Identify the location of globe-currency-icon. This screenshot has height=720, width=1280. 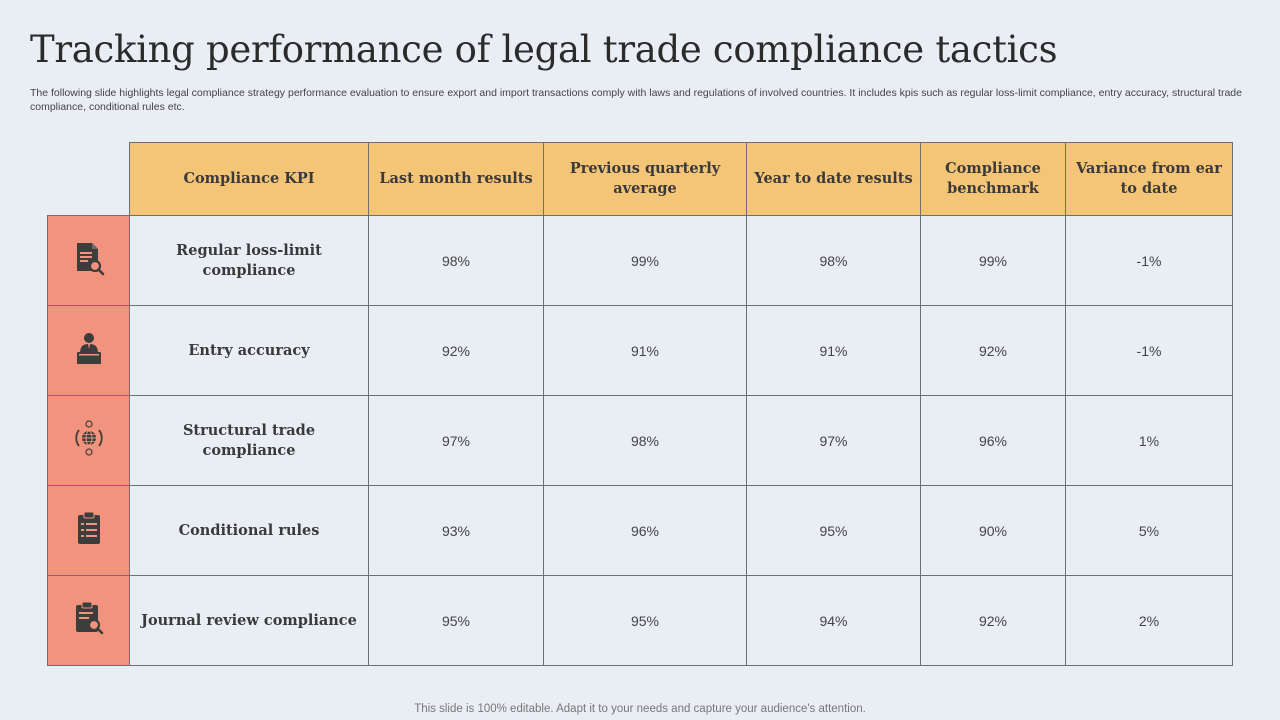
(88, 438).